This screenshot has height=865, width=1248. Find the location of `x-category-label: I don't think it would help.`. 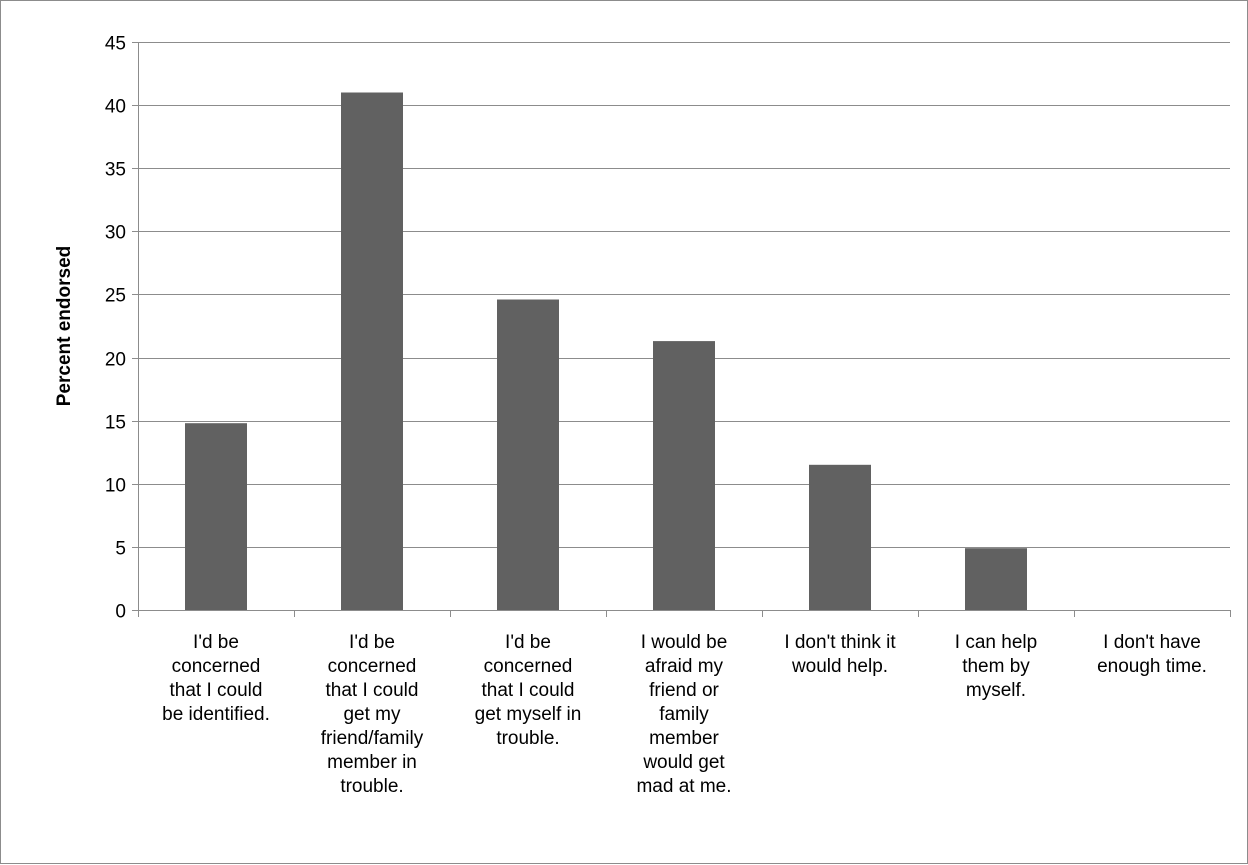

x-category-label: I don't think it would help. is located at coordinates (840, 654).